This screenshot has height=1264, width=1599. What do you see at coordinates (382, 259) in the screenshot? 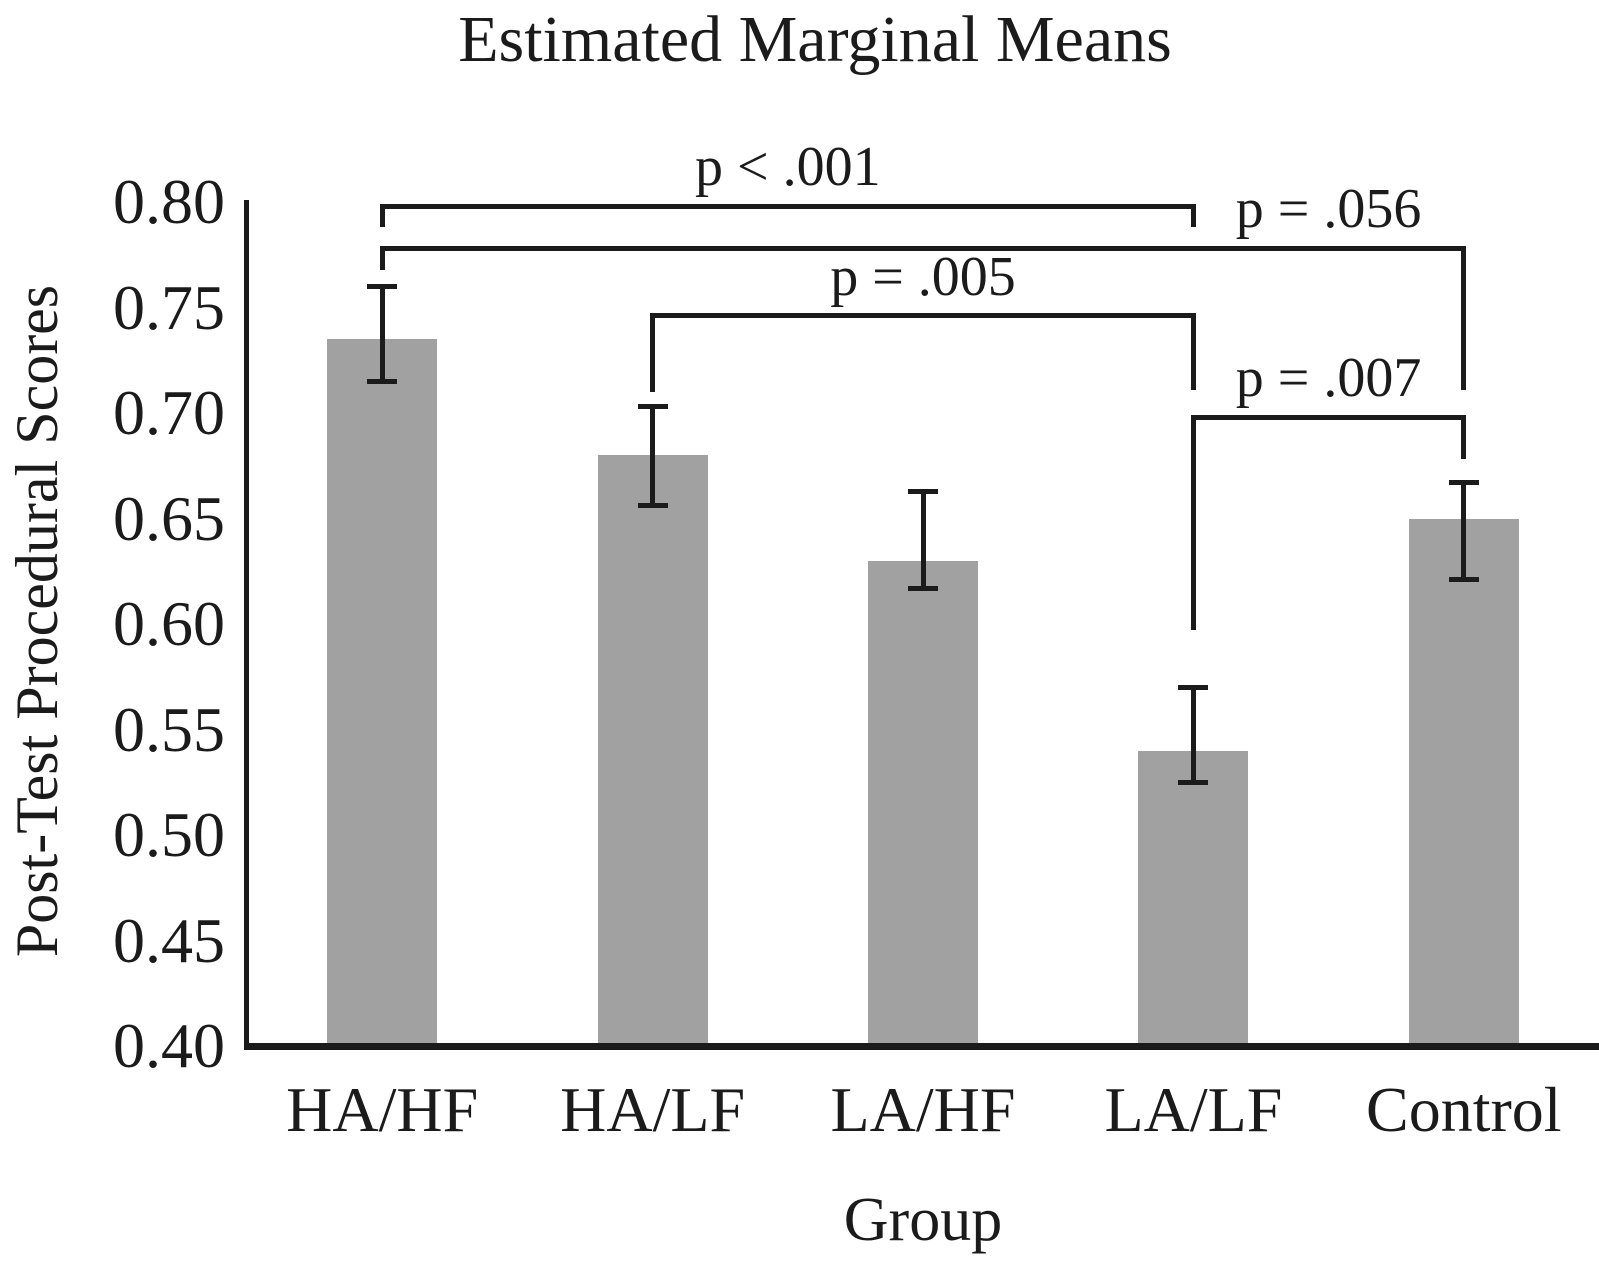
I see `significance-bracket-p-056-left-drop` at bounding box center [382, 259].